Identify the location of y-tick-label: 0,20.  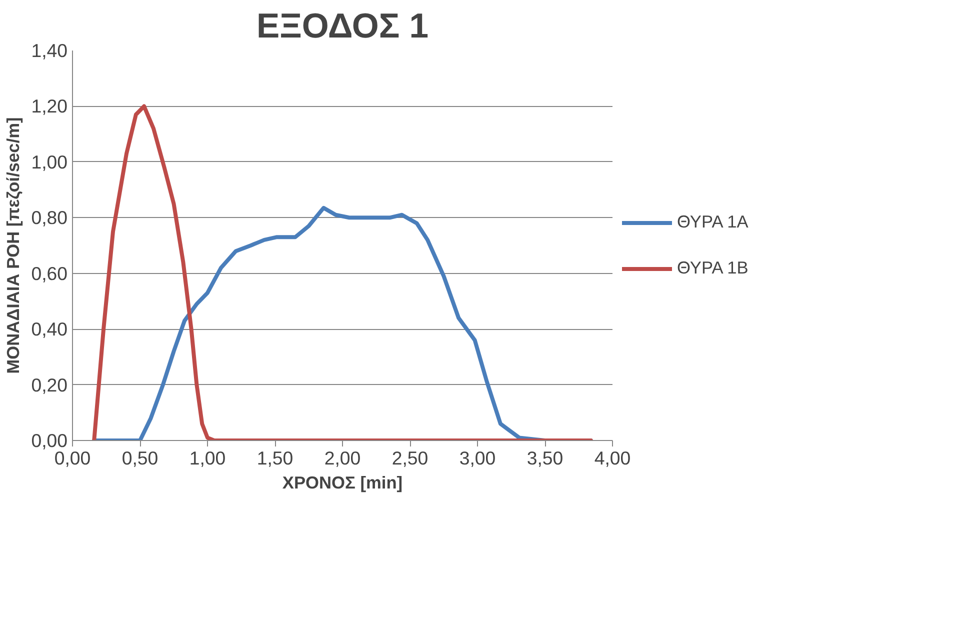
(49, 385).